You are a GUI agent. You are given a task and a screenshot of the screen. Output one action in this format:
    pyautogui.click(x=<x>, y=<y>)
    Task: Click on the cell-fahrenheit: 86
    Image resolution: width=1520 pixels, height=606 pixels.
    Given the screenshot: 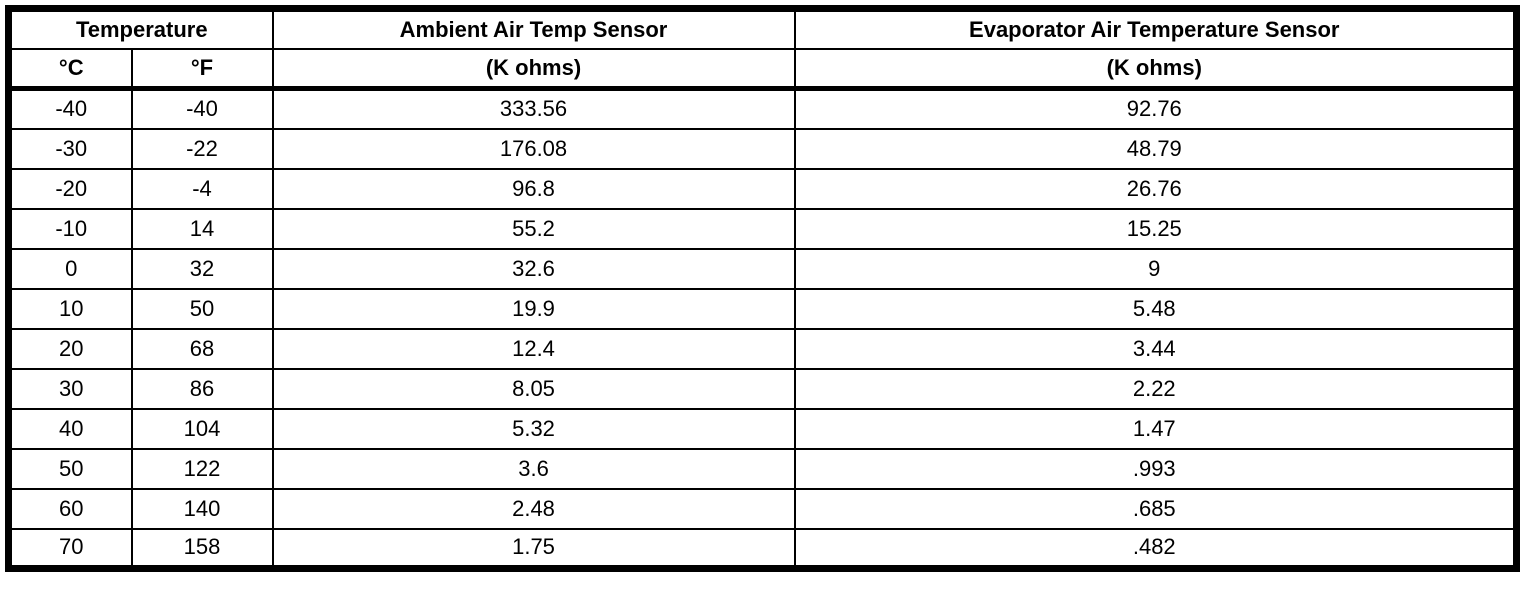 What is the action you would take?
    pyautogui.click(x=202, y=388)
    